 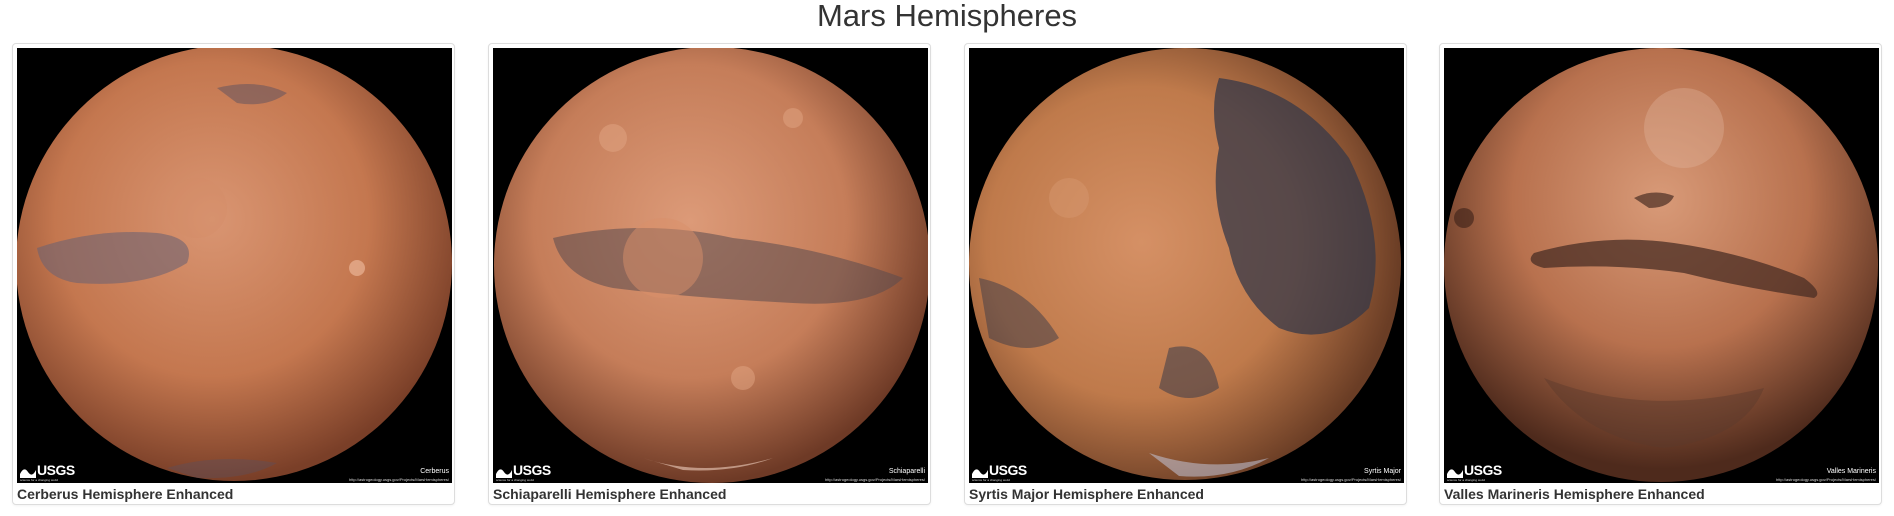 I want to click on hemisphere-caption: Schiaparelli Hemisphere Enhanced, so click(x=610, y=494).